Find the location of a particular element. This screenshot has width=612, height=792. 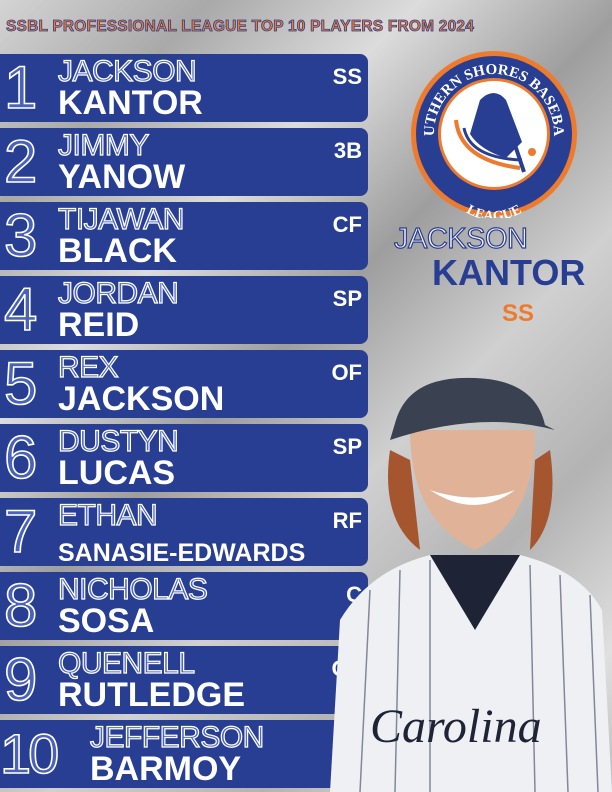

player-last-name: SOSA is located at coordinates (106, 621).